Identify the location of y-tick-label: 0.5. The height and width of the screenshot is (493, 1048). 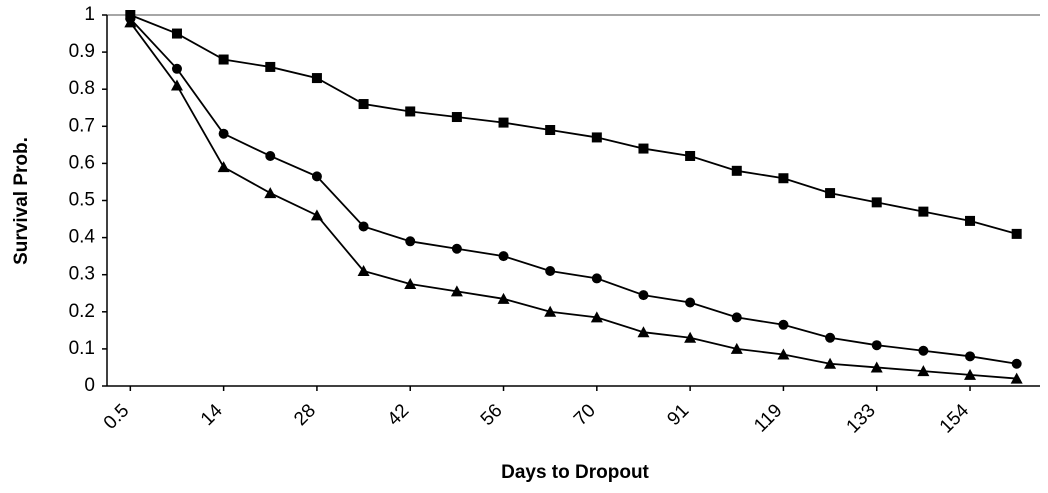
(82, 200).